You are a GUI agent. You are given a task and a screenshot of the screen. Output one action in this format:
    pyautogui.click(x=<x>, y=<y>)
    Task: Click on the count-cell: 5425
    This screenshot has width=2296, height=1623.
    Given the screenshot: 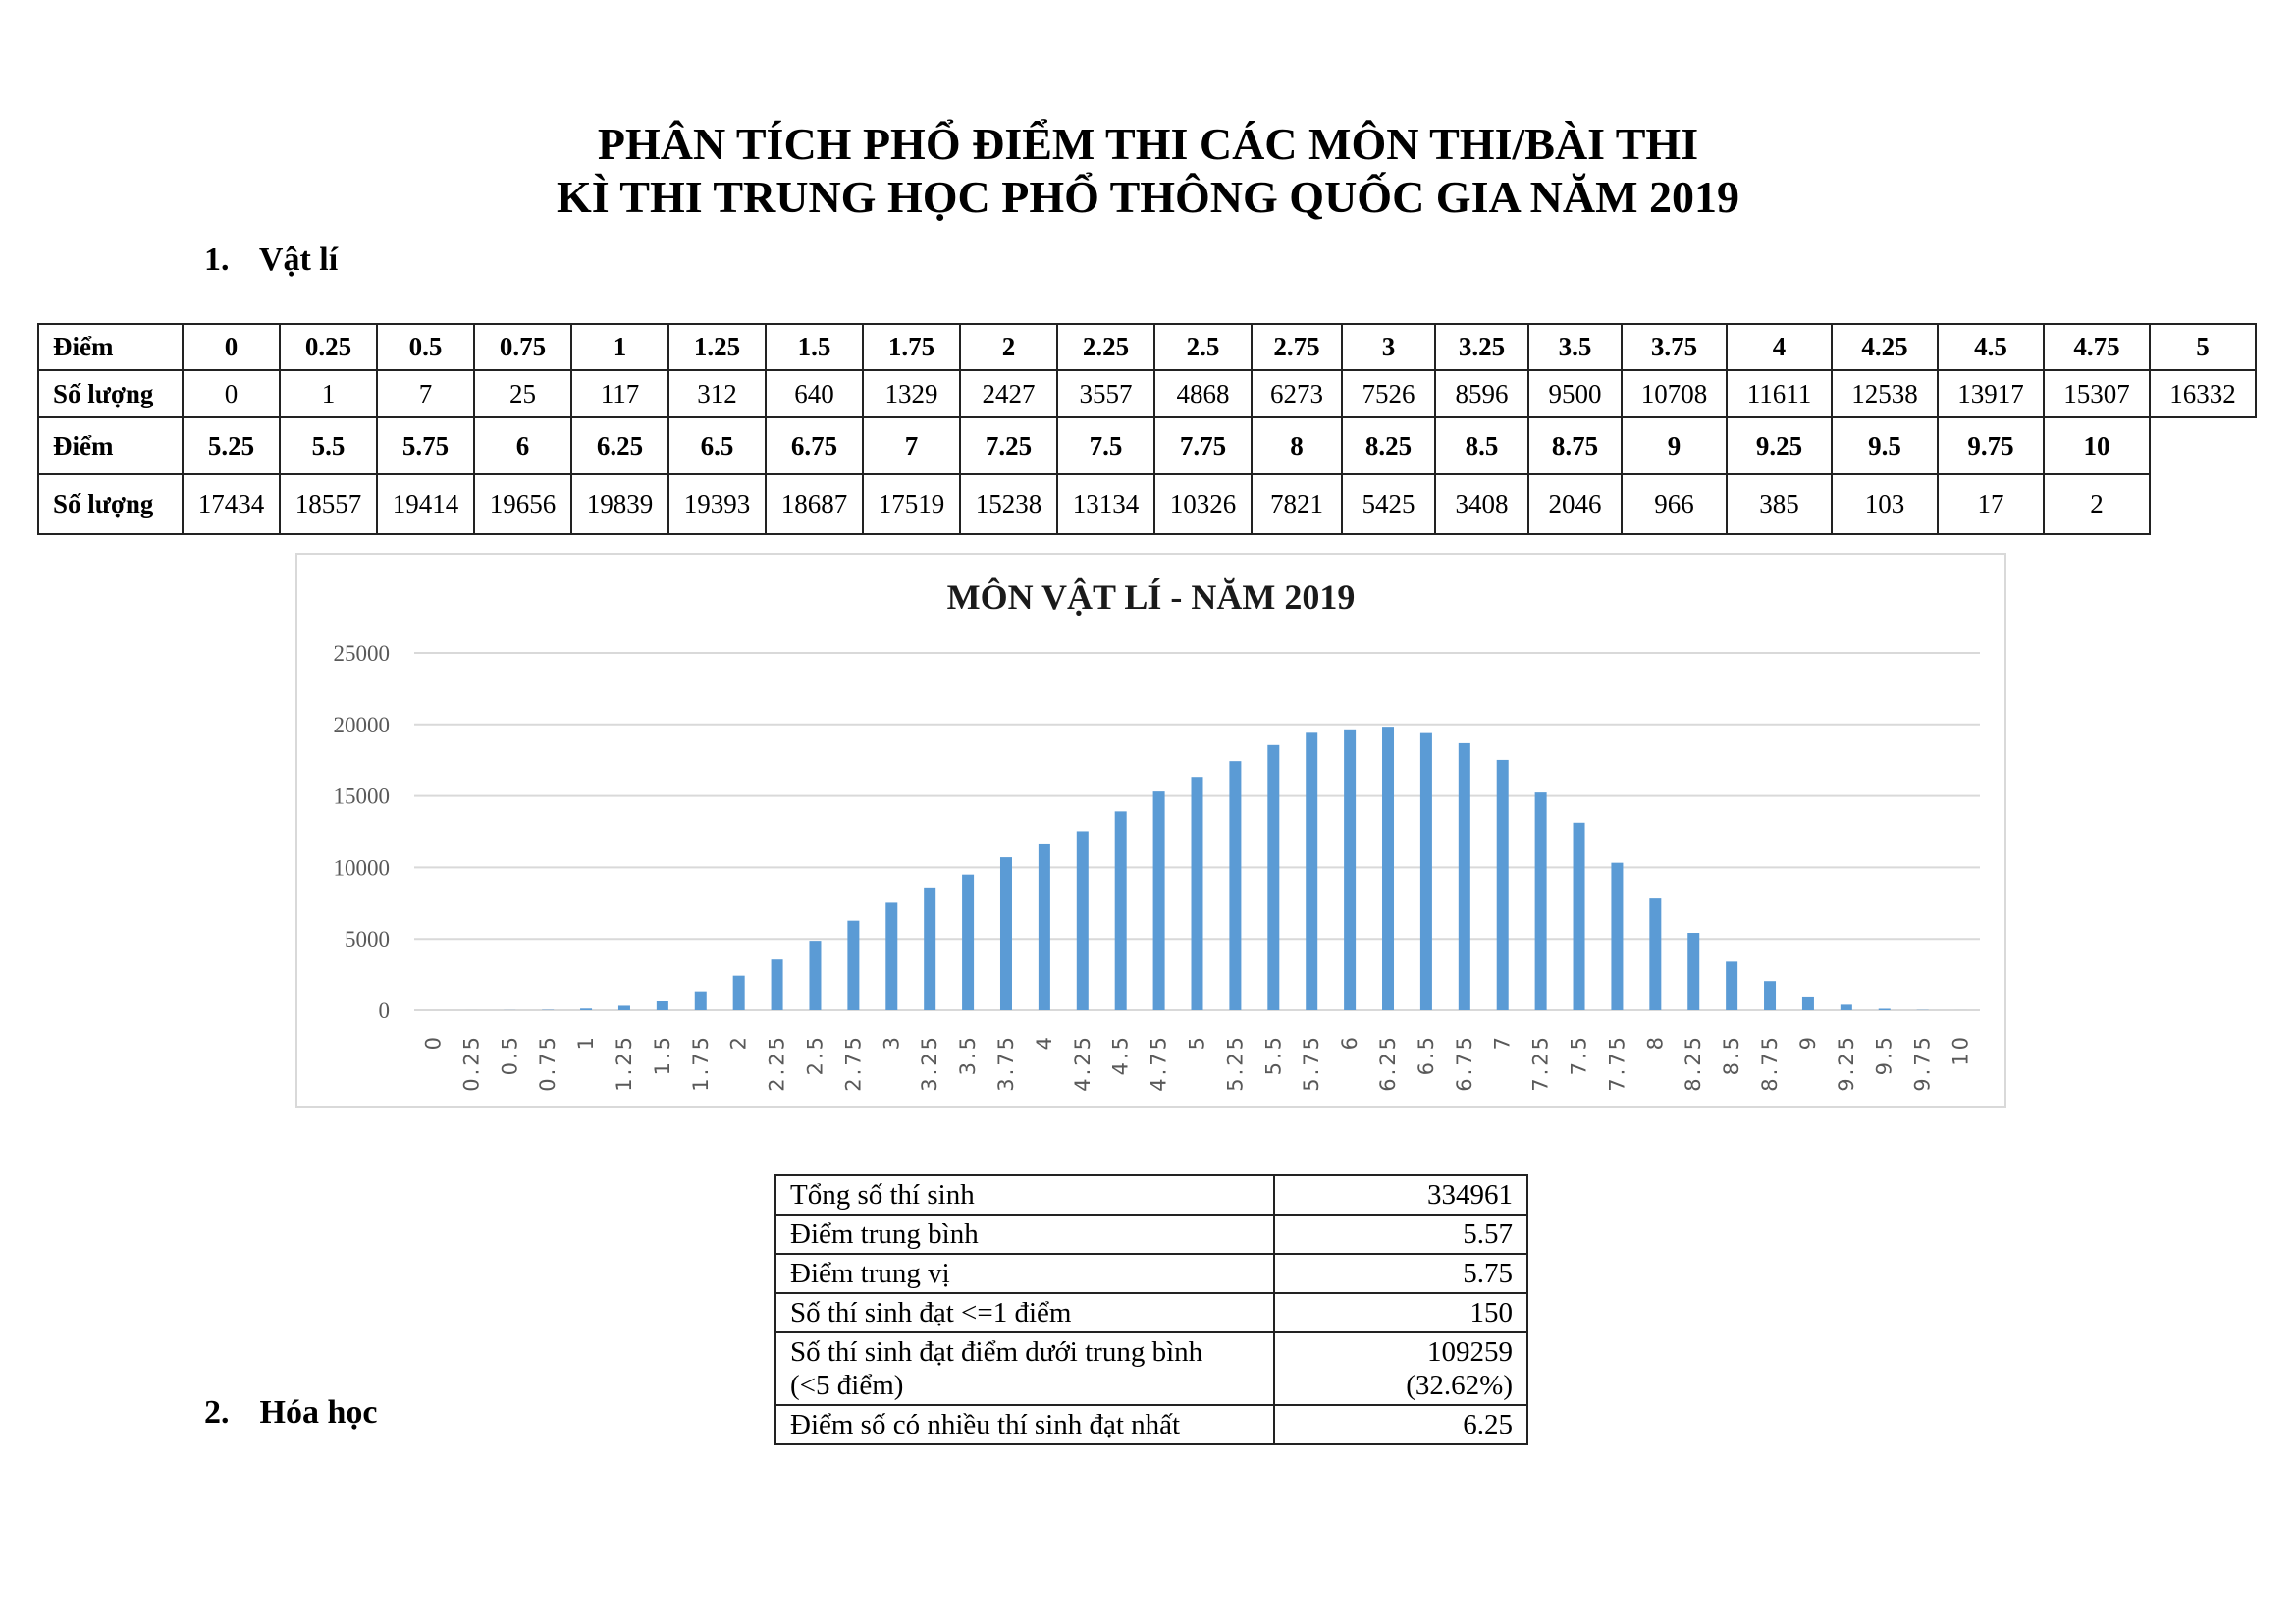 What is the action you would take?
    pyautogui.click(x=1388, y=504)
    